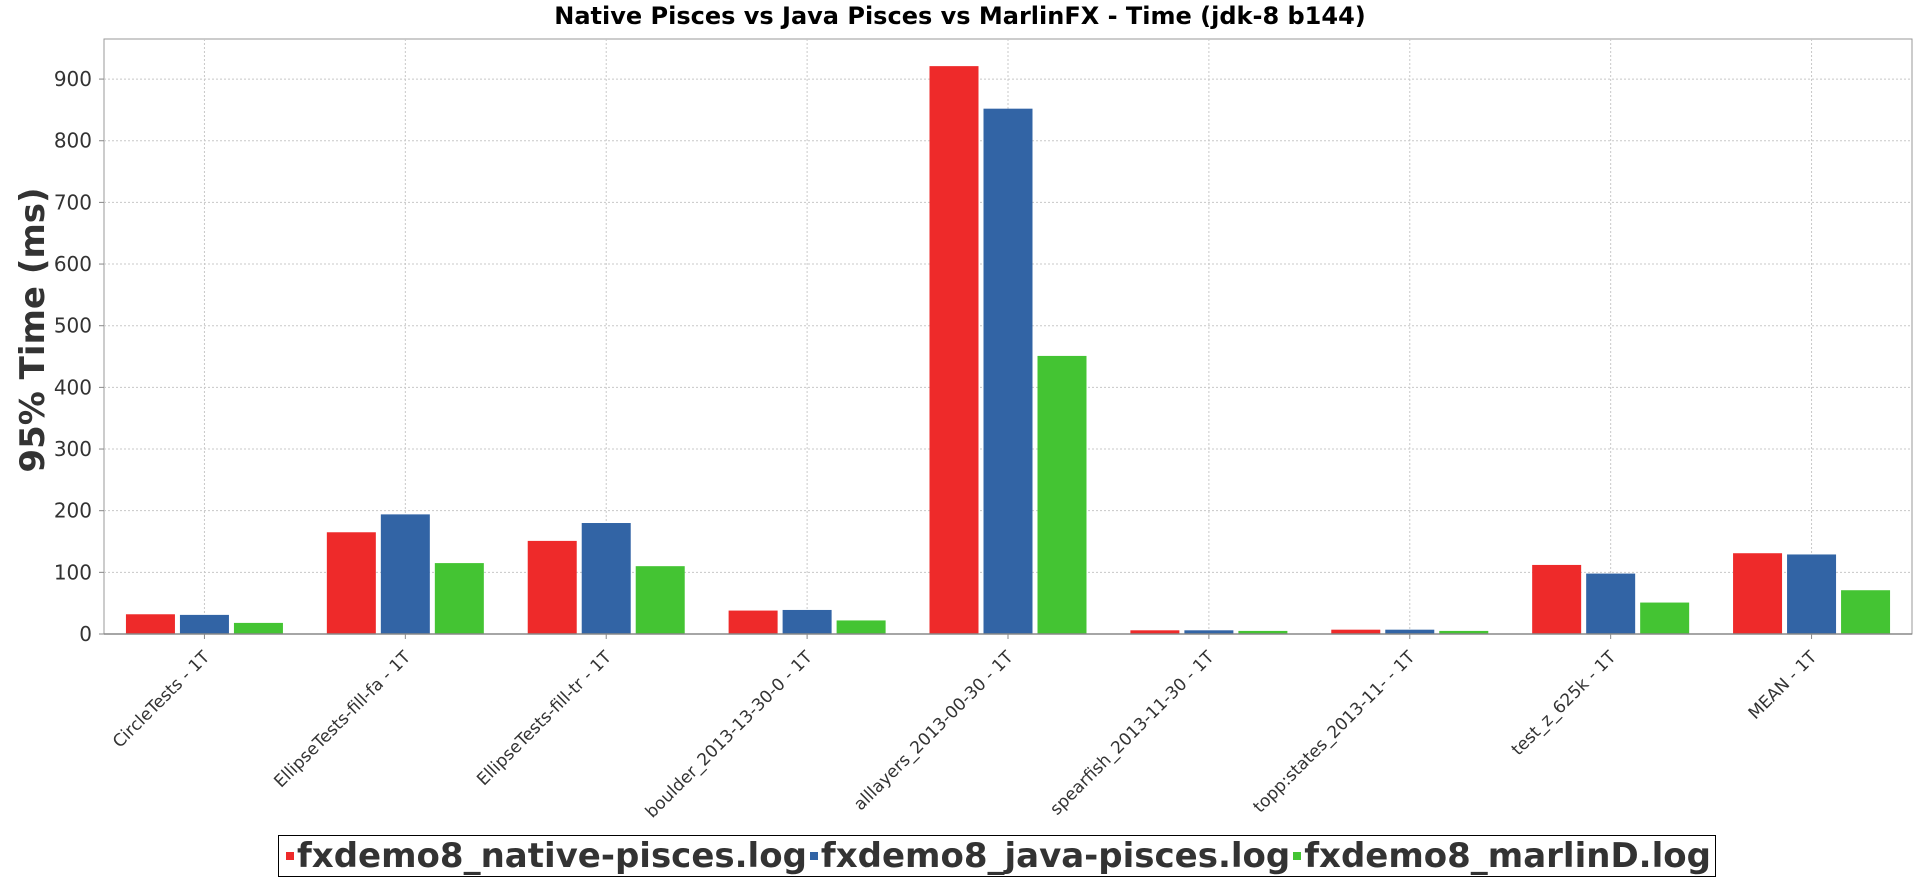  I want to click on y-tick-label: 800, so click(73, 141).